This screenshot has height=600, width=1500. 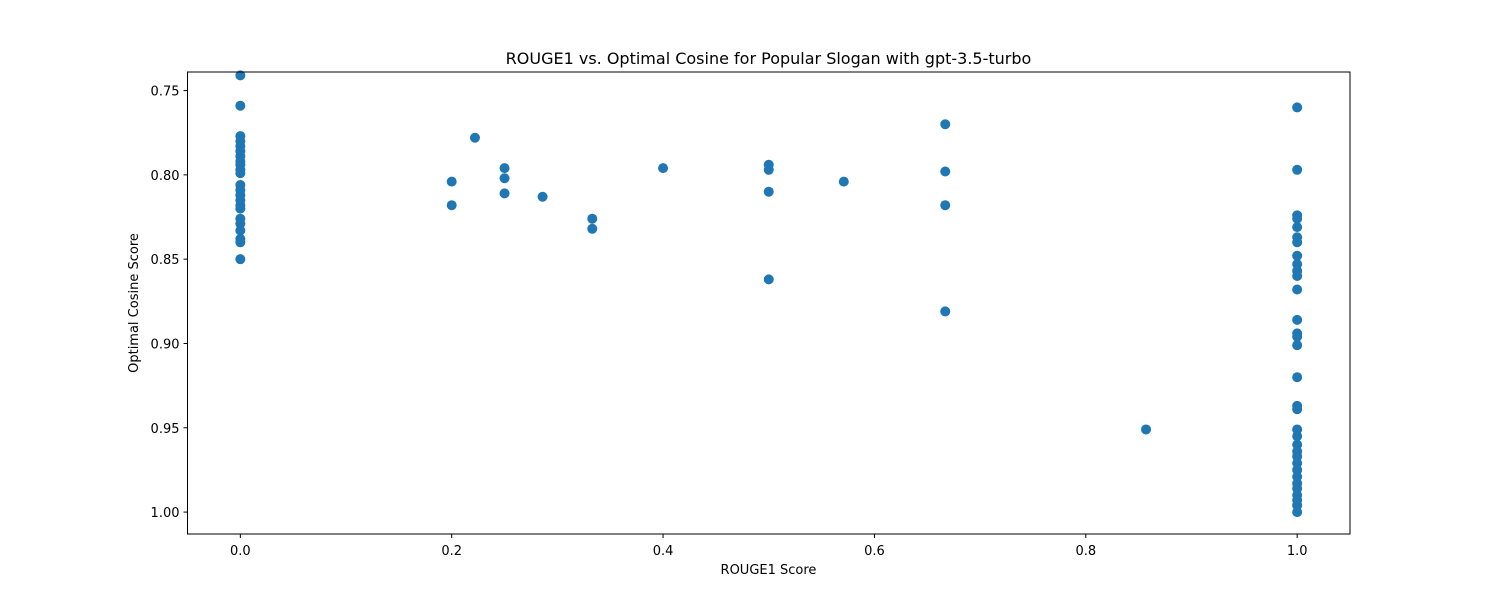 What do you see at coordinates (134, 303) in the screenshot?
I see `y-axis-label: Optimal Cosine Score` at bounding box center [134, 303].